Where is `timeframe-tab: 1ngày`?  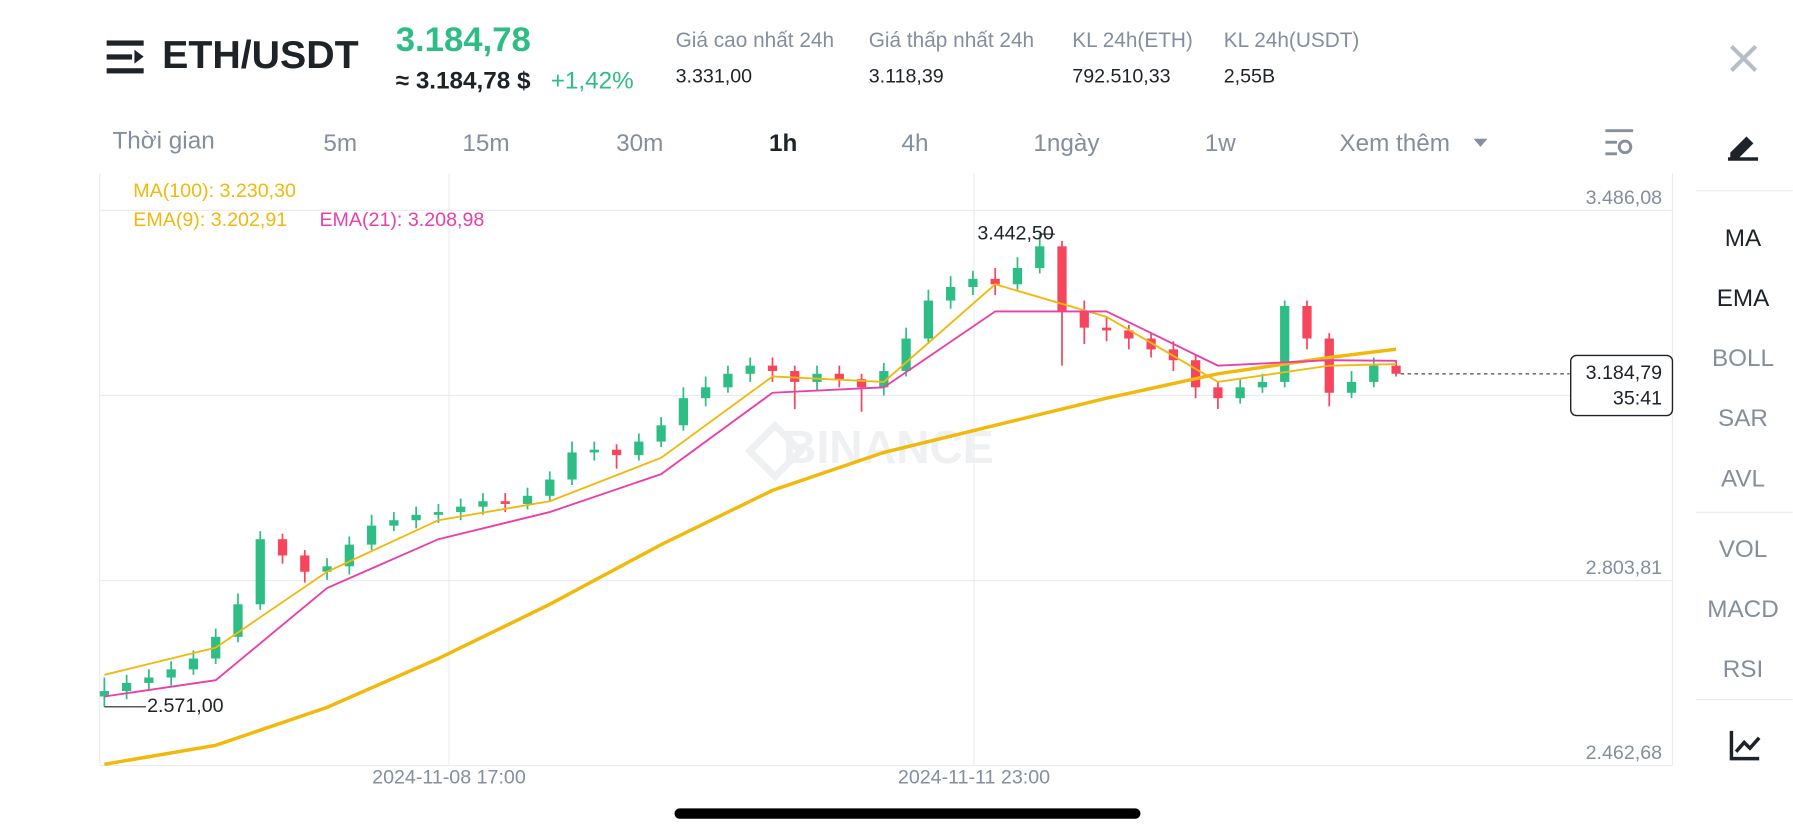 timeframe-tab: 1ngày is located at coordinates (1066, 143).